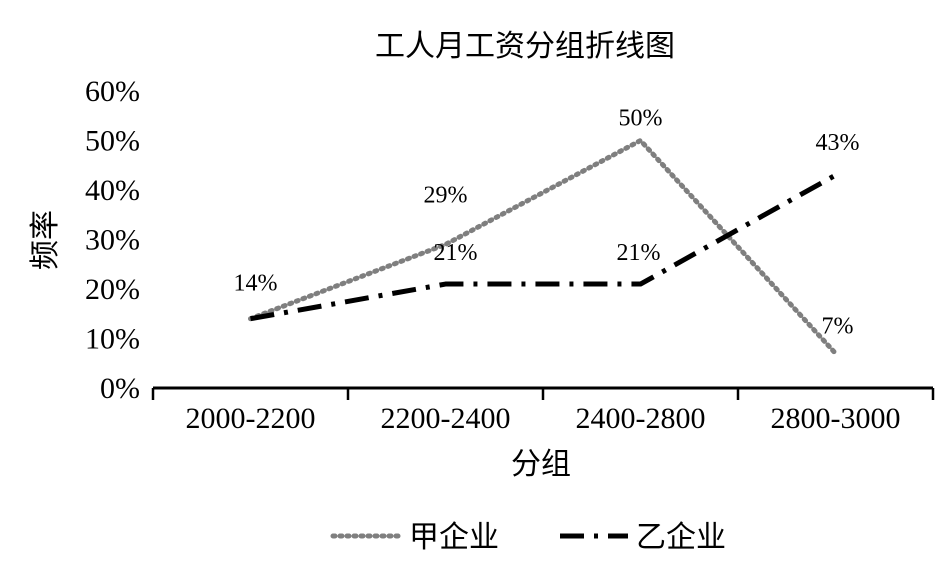 The image size is (952, 571). I want to click on legend-label-1: 甲企业, so click(454, 537).